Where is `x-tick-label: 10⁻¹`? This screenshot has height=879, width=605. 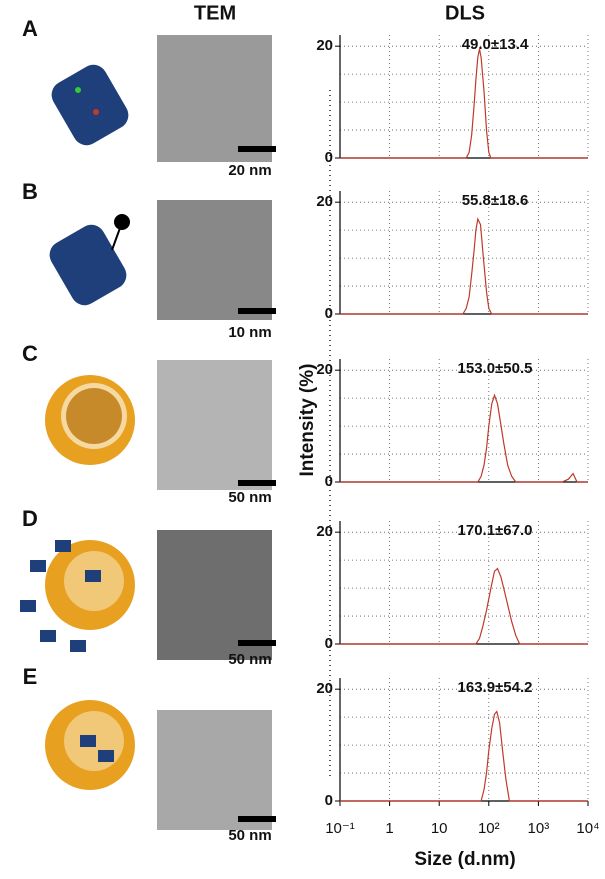
x-tick-label: 10⁻¹ is located at coordinates (340, 828).